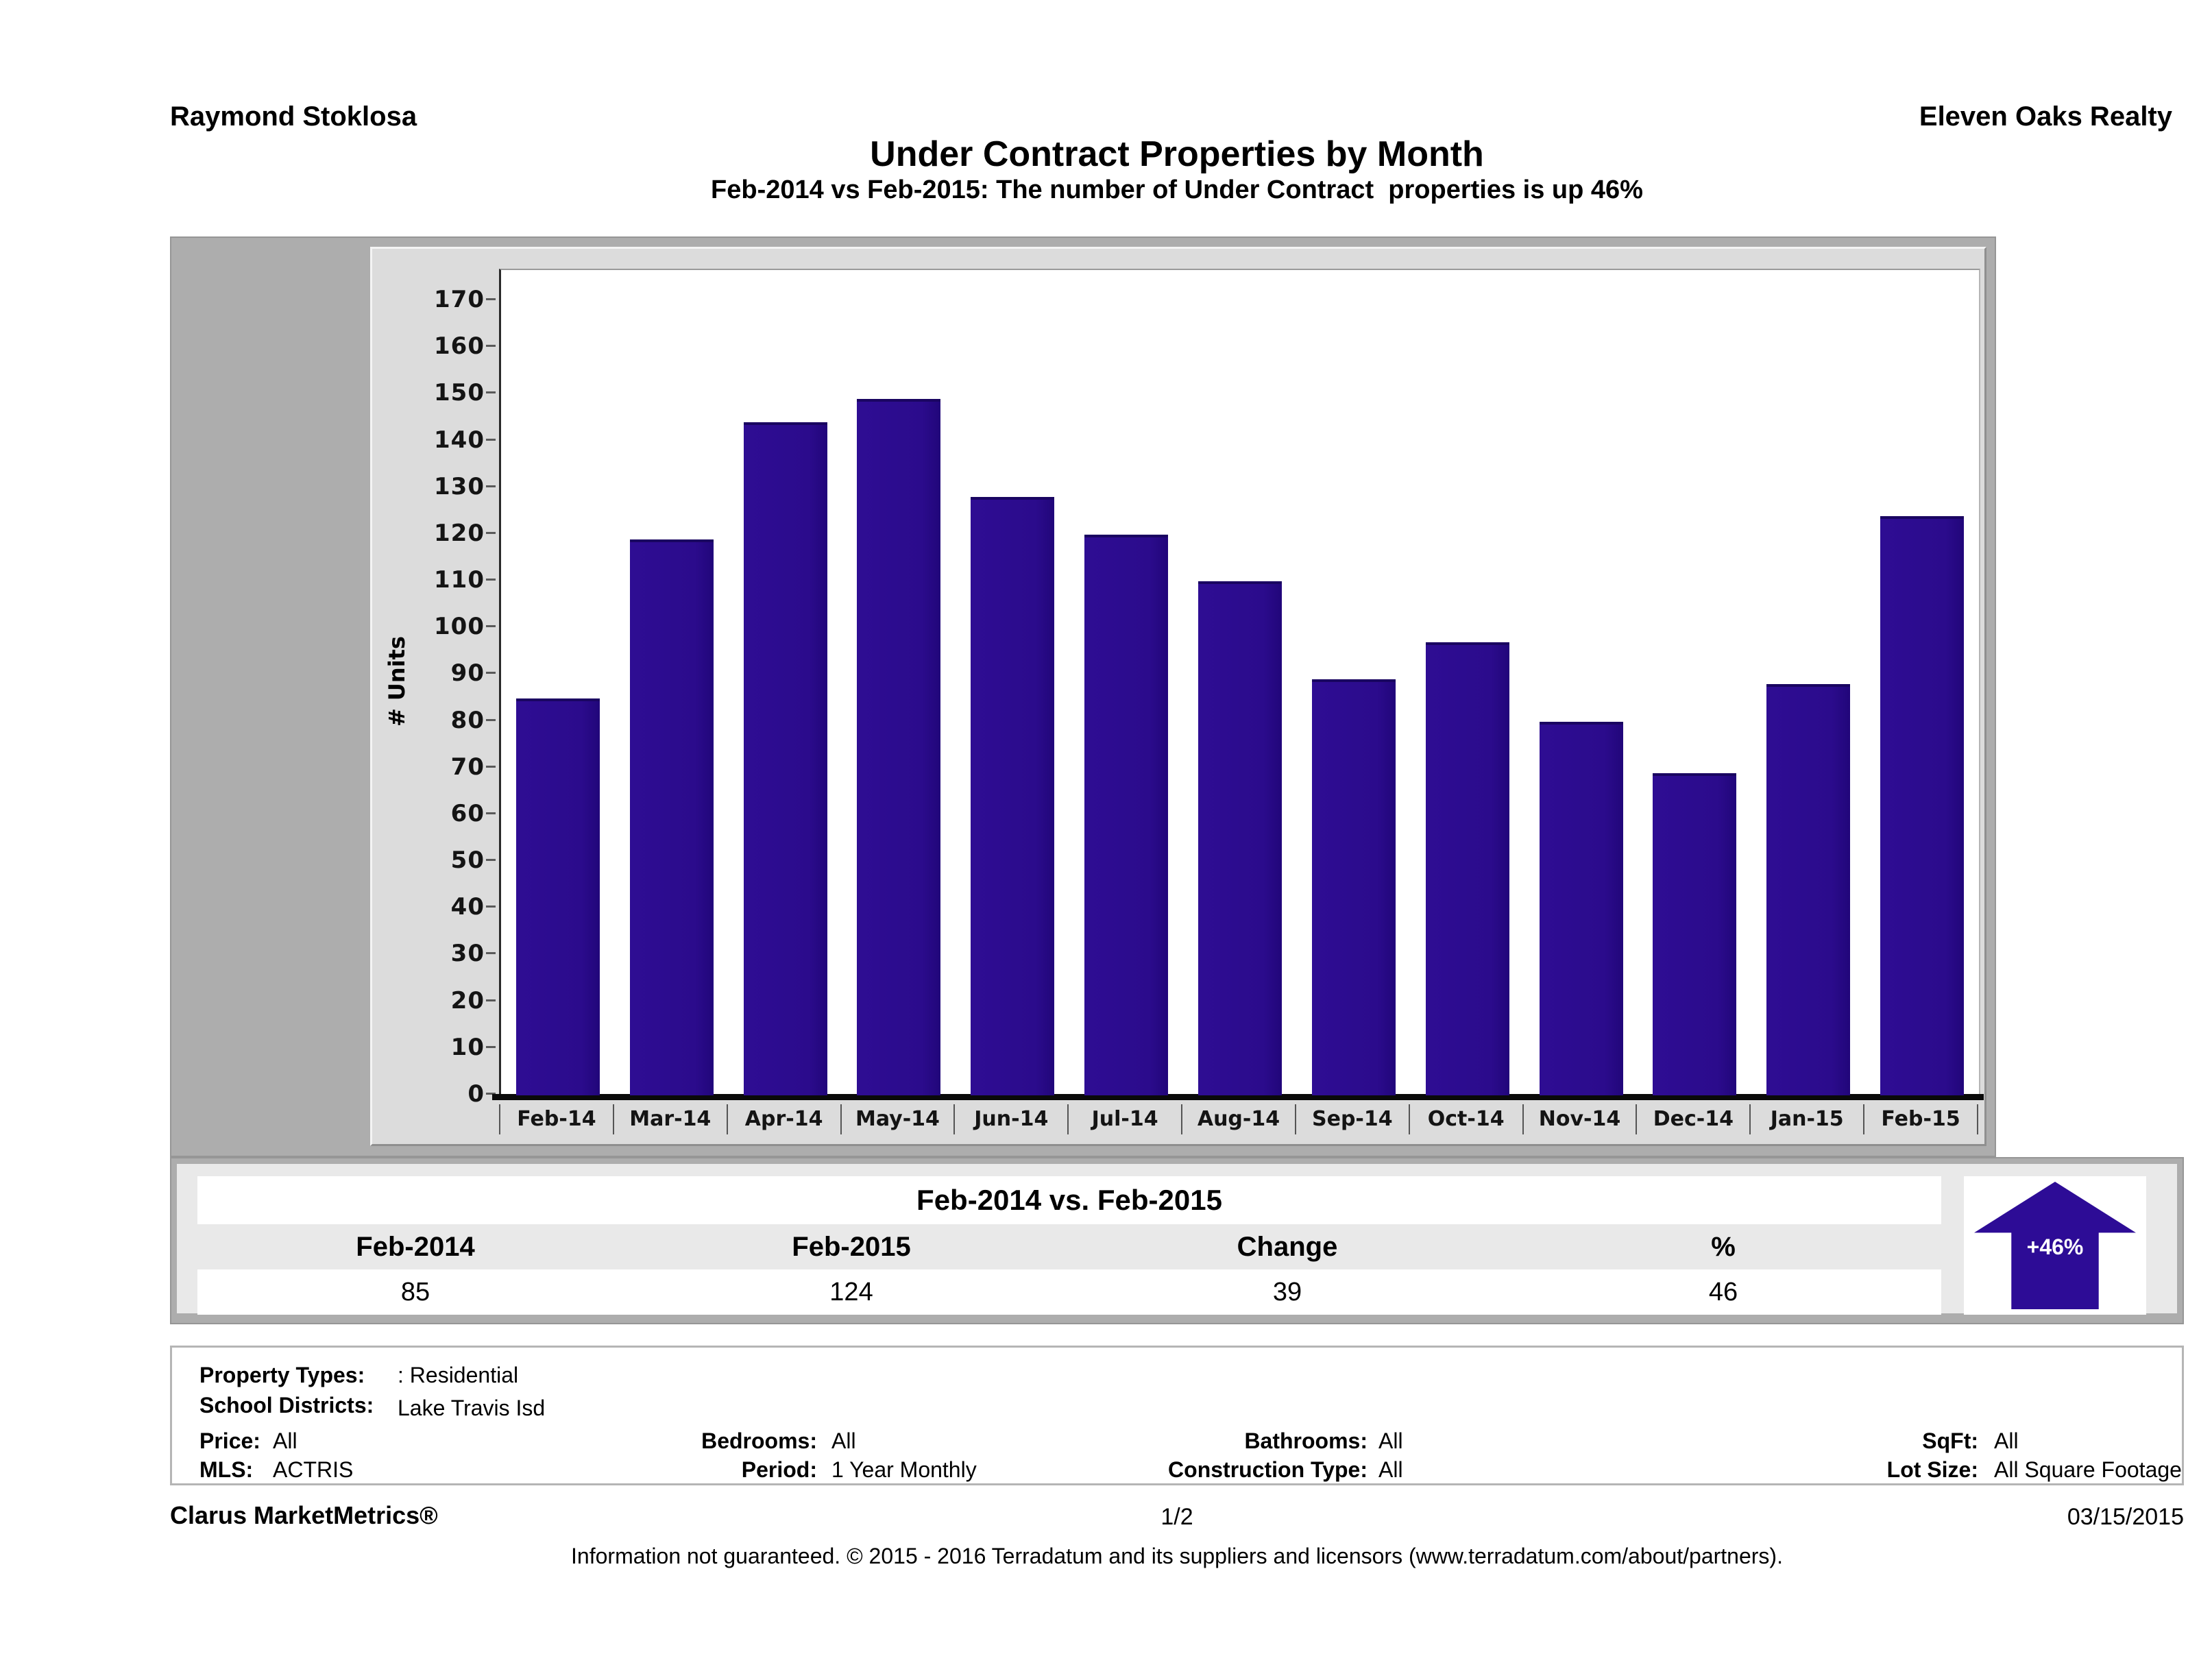 The image size is (2212, 1678). What do you see at coordinates (467, 954) in the screenshot?
I see `y-tick-label: 30` at bounding box center [467, 954].